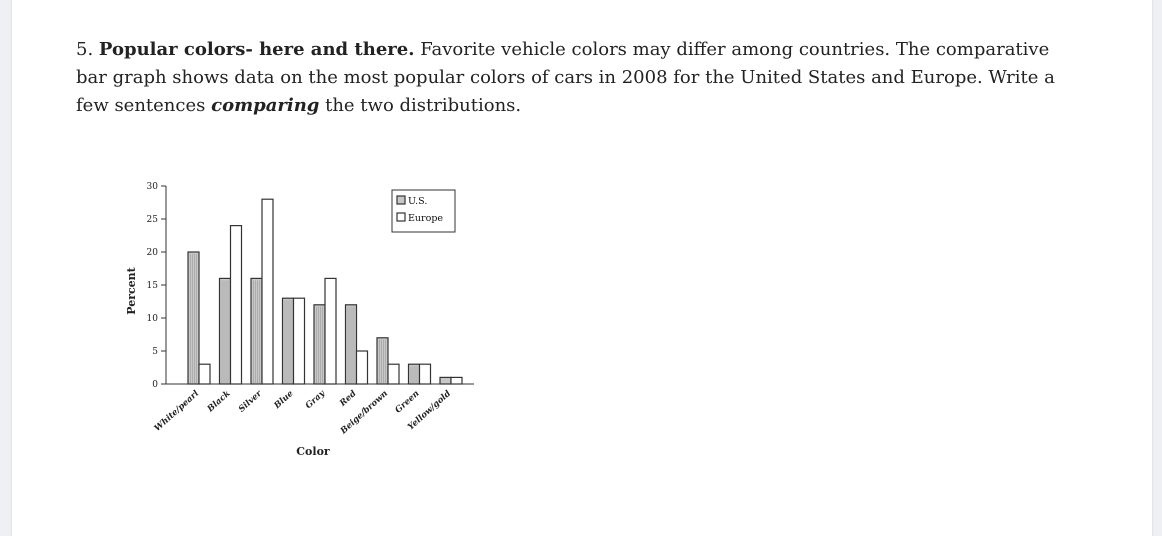  I want to click on y-axis-title: Percent, so click(131, 290).